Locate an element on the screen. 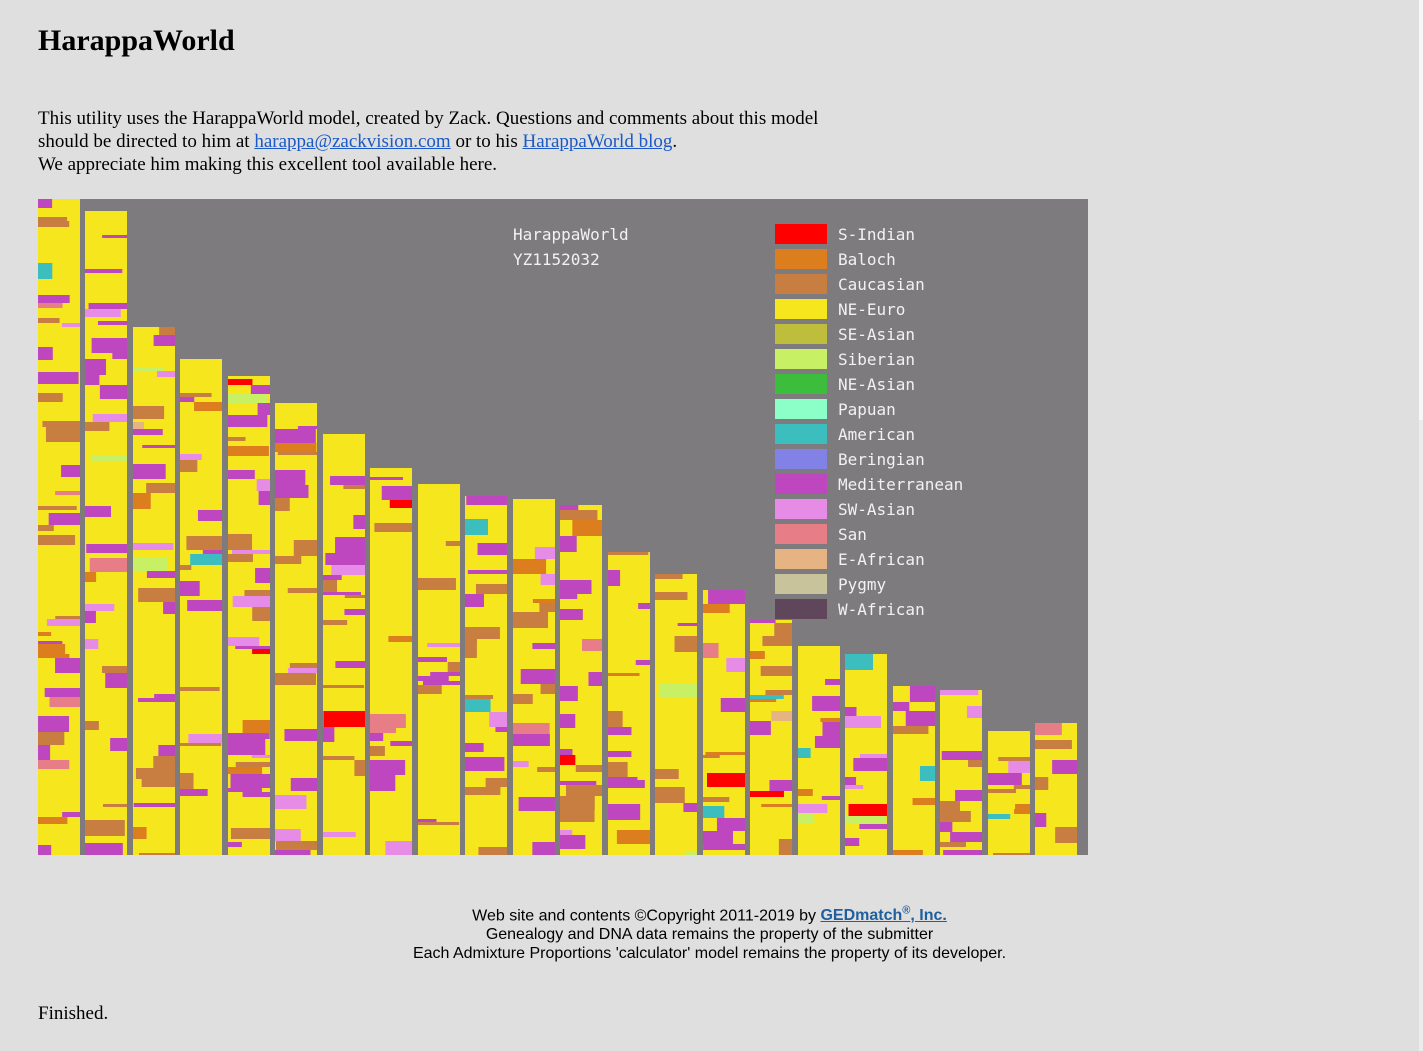  legend-swatch-e-african is located at coordinates (801, 559).